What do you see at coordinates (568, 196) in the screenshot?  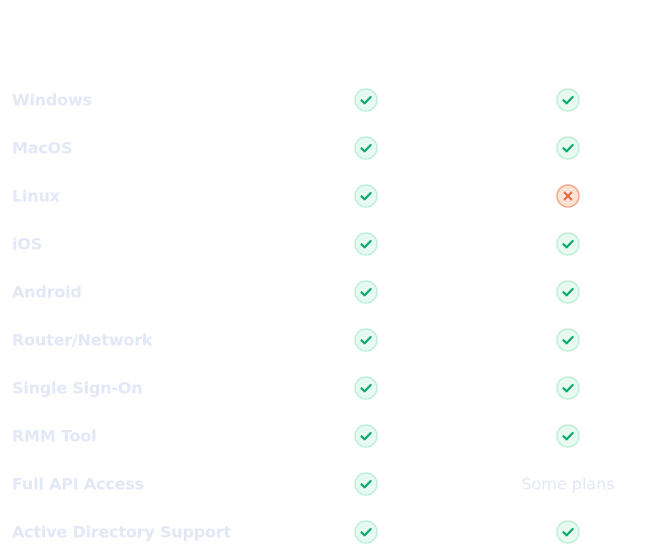 I see `cross-icon` at bounding box center [568, 196].